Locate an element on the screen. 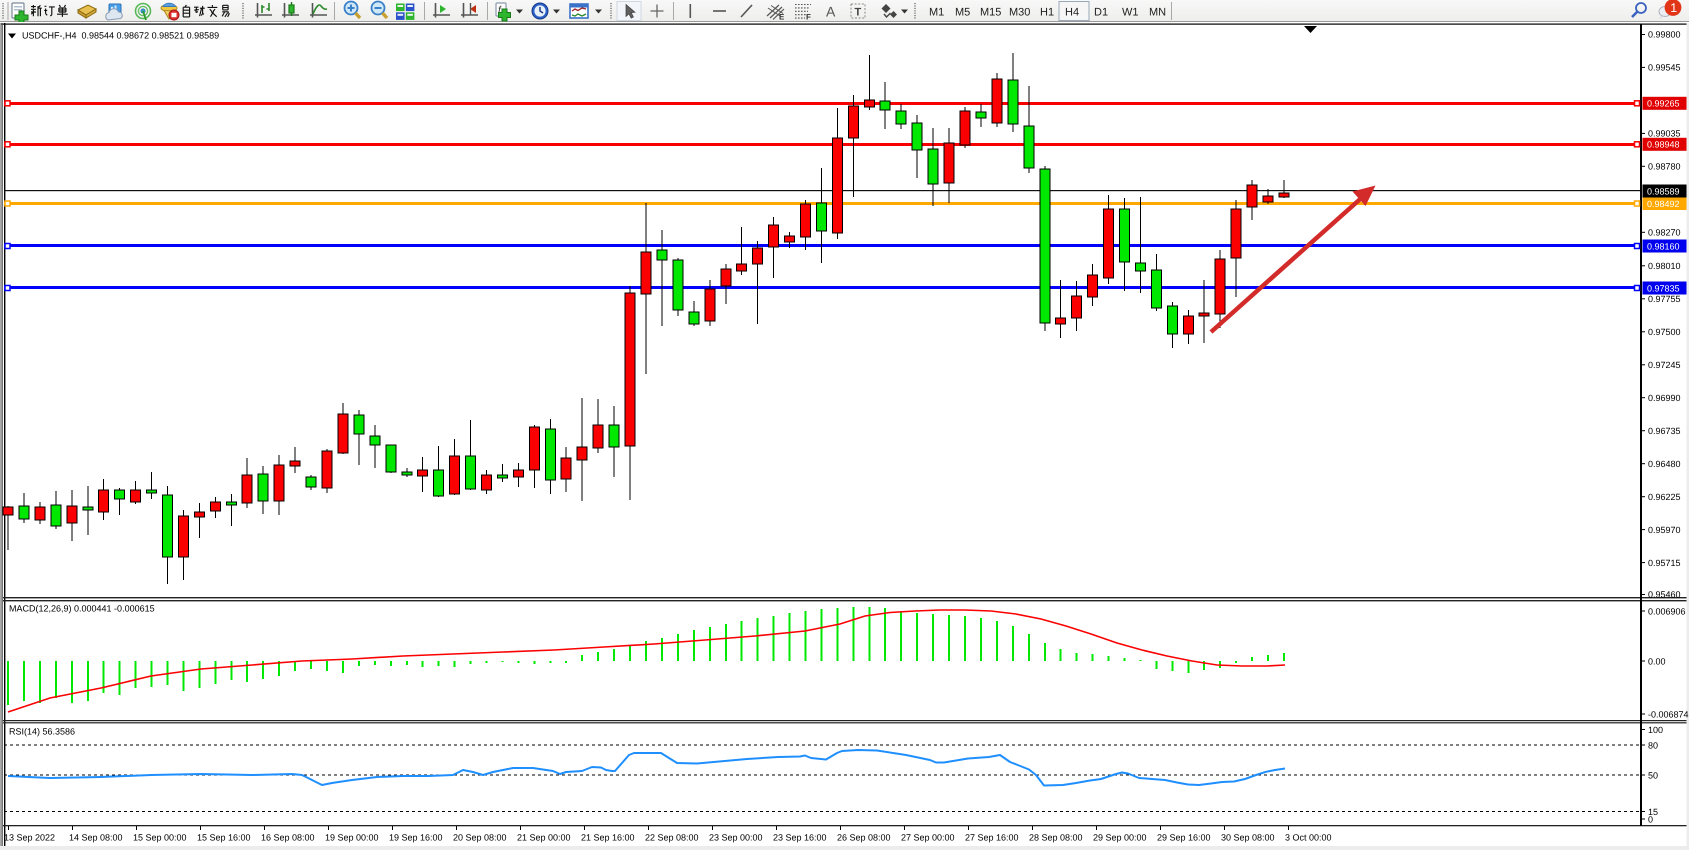 This screenshot has width=1689, height=850. svg-text: 80 is located at coordinates (1653, 746).